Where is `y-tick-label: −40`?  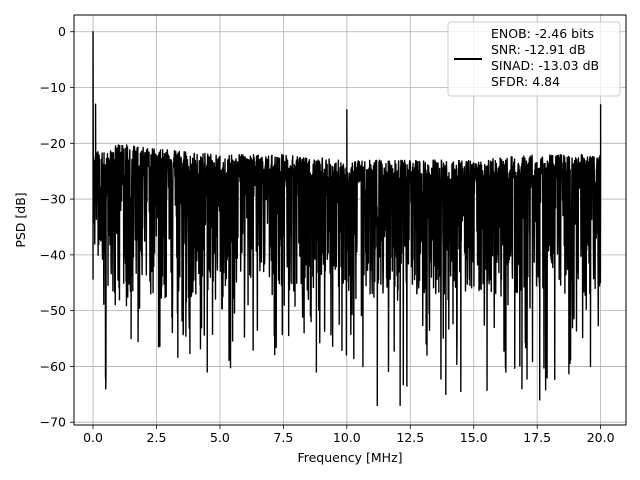 y-tick-label: −40 is located at coordinates (53, 254).